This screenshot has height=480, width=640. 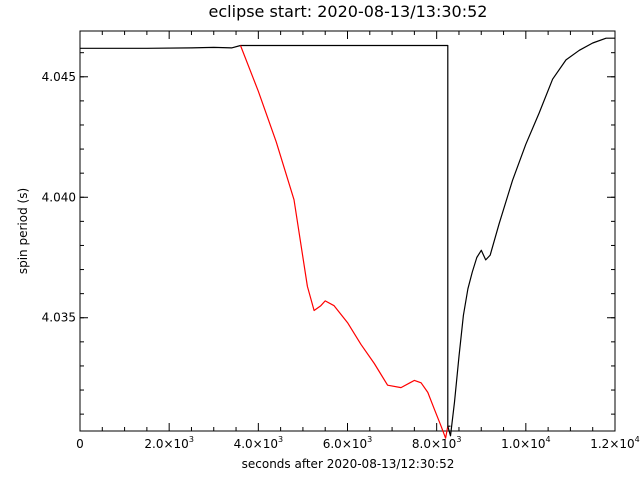 What do you see at coordinates (169, 443) in the screenshot?
I see `x-tick-label: 2.0×10³` at bounding box center [169, 443].